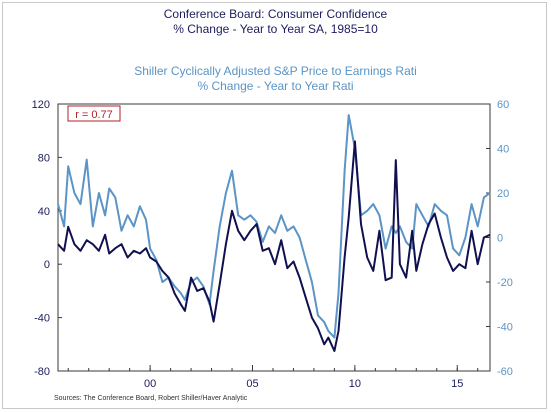 This screenshot has height=413, width=551. I want to click on right-tick-label: 20, so click(503, 194).